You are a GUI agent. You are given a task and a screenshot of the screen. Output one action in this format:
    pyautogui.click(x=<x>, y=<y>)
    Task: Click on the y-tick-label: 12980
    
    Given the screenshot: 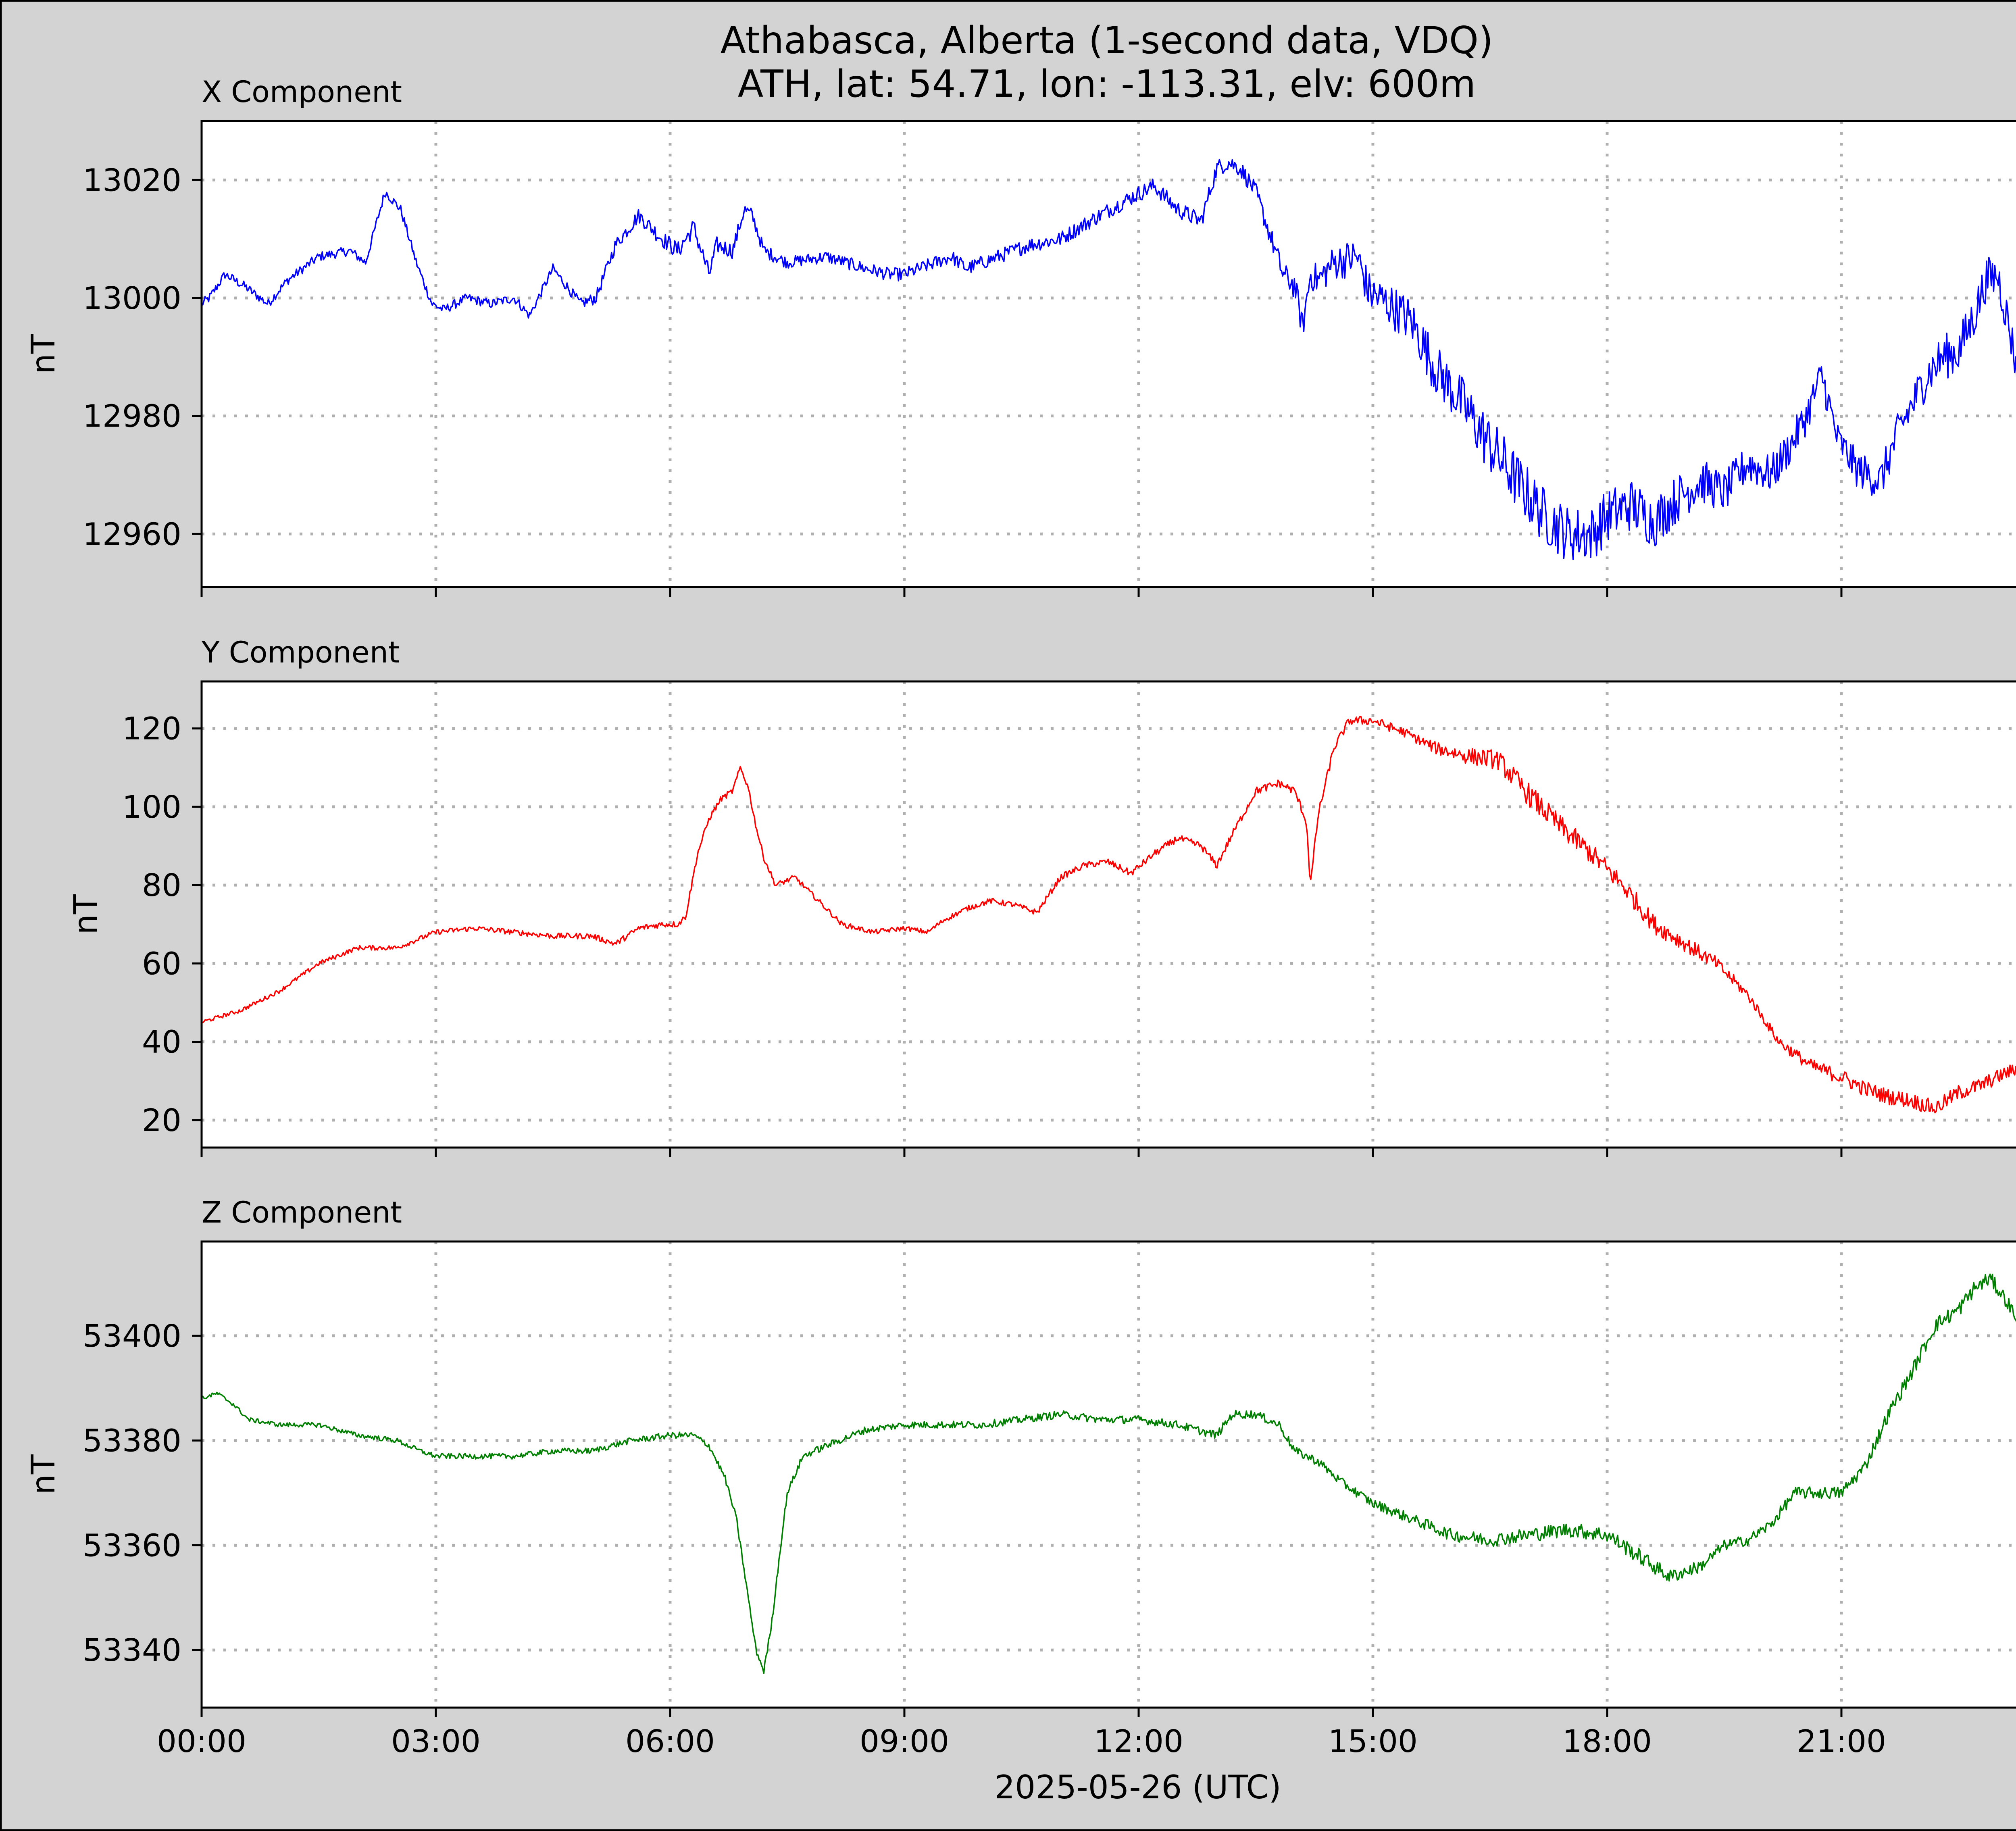 What is the action you would take?
    pyautogui.click(x=132, y=417)
    